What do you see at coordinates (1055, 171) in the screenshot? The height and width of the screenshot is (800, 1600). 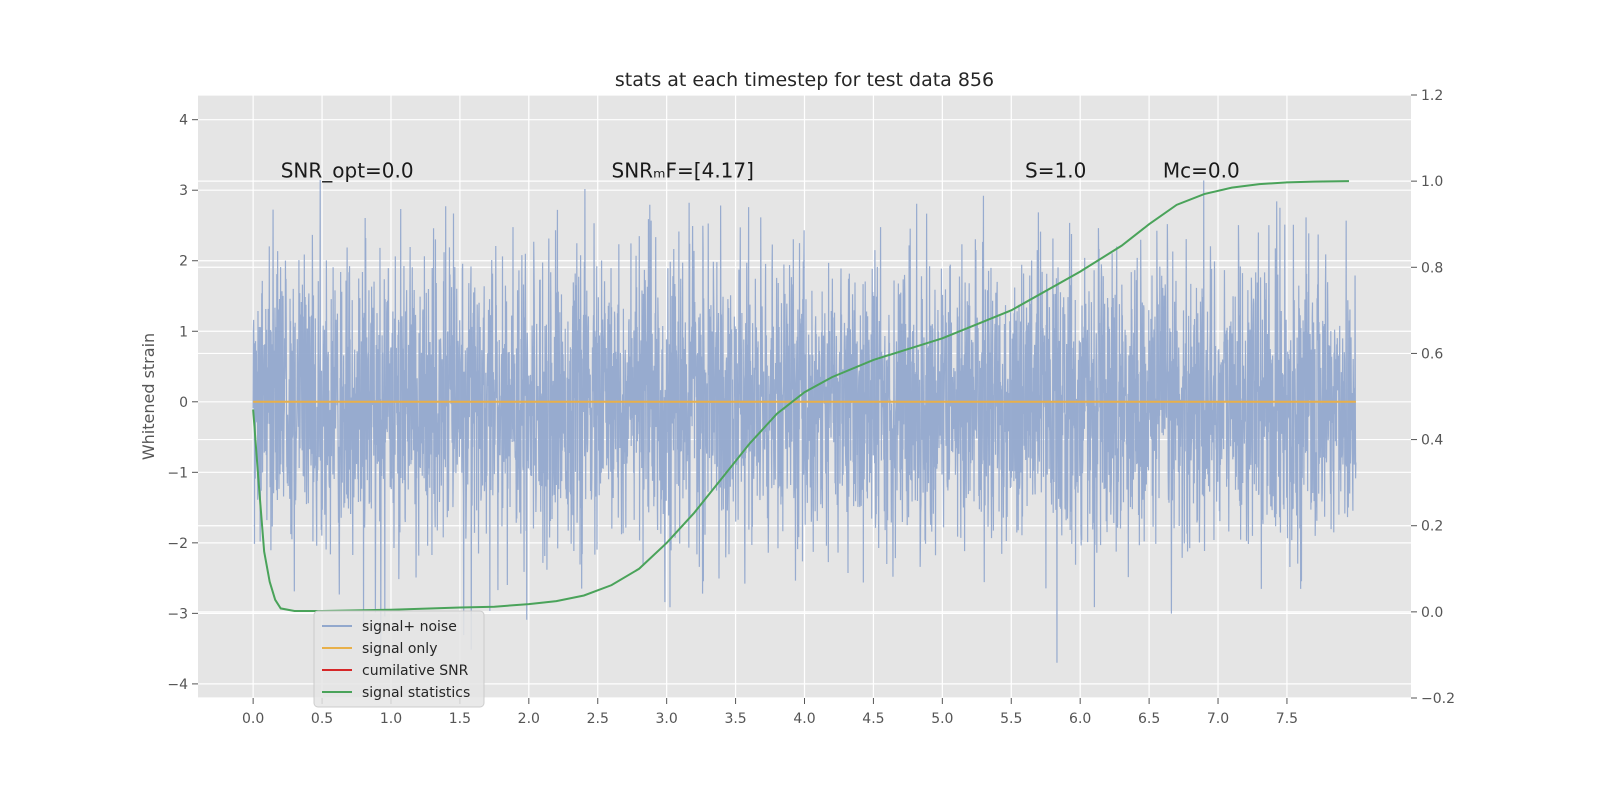 I see `annotation-2: S=1.0` at bounding box center [1055, 171].